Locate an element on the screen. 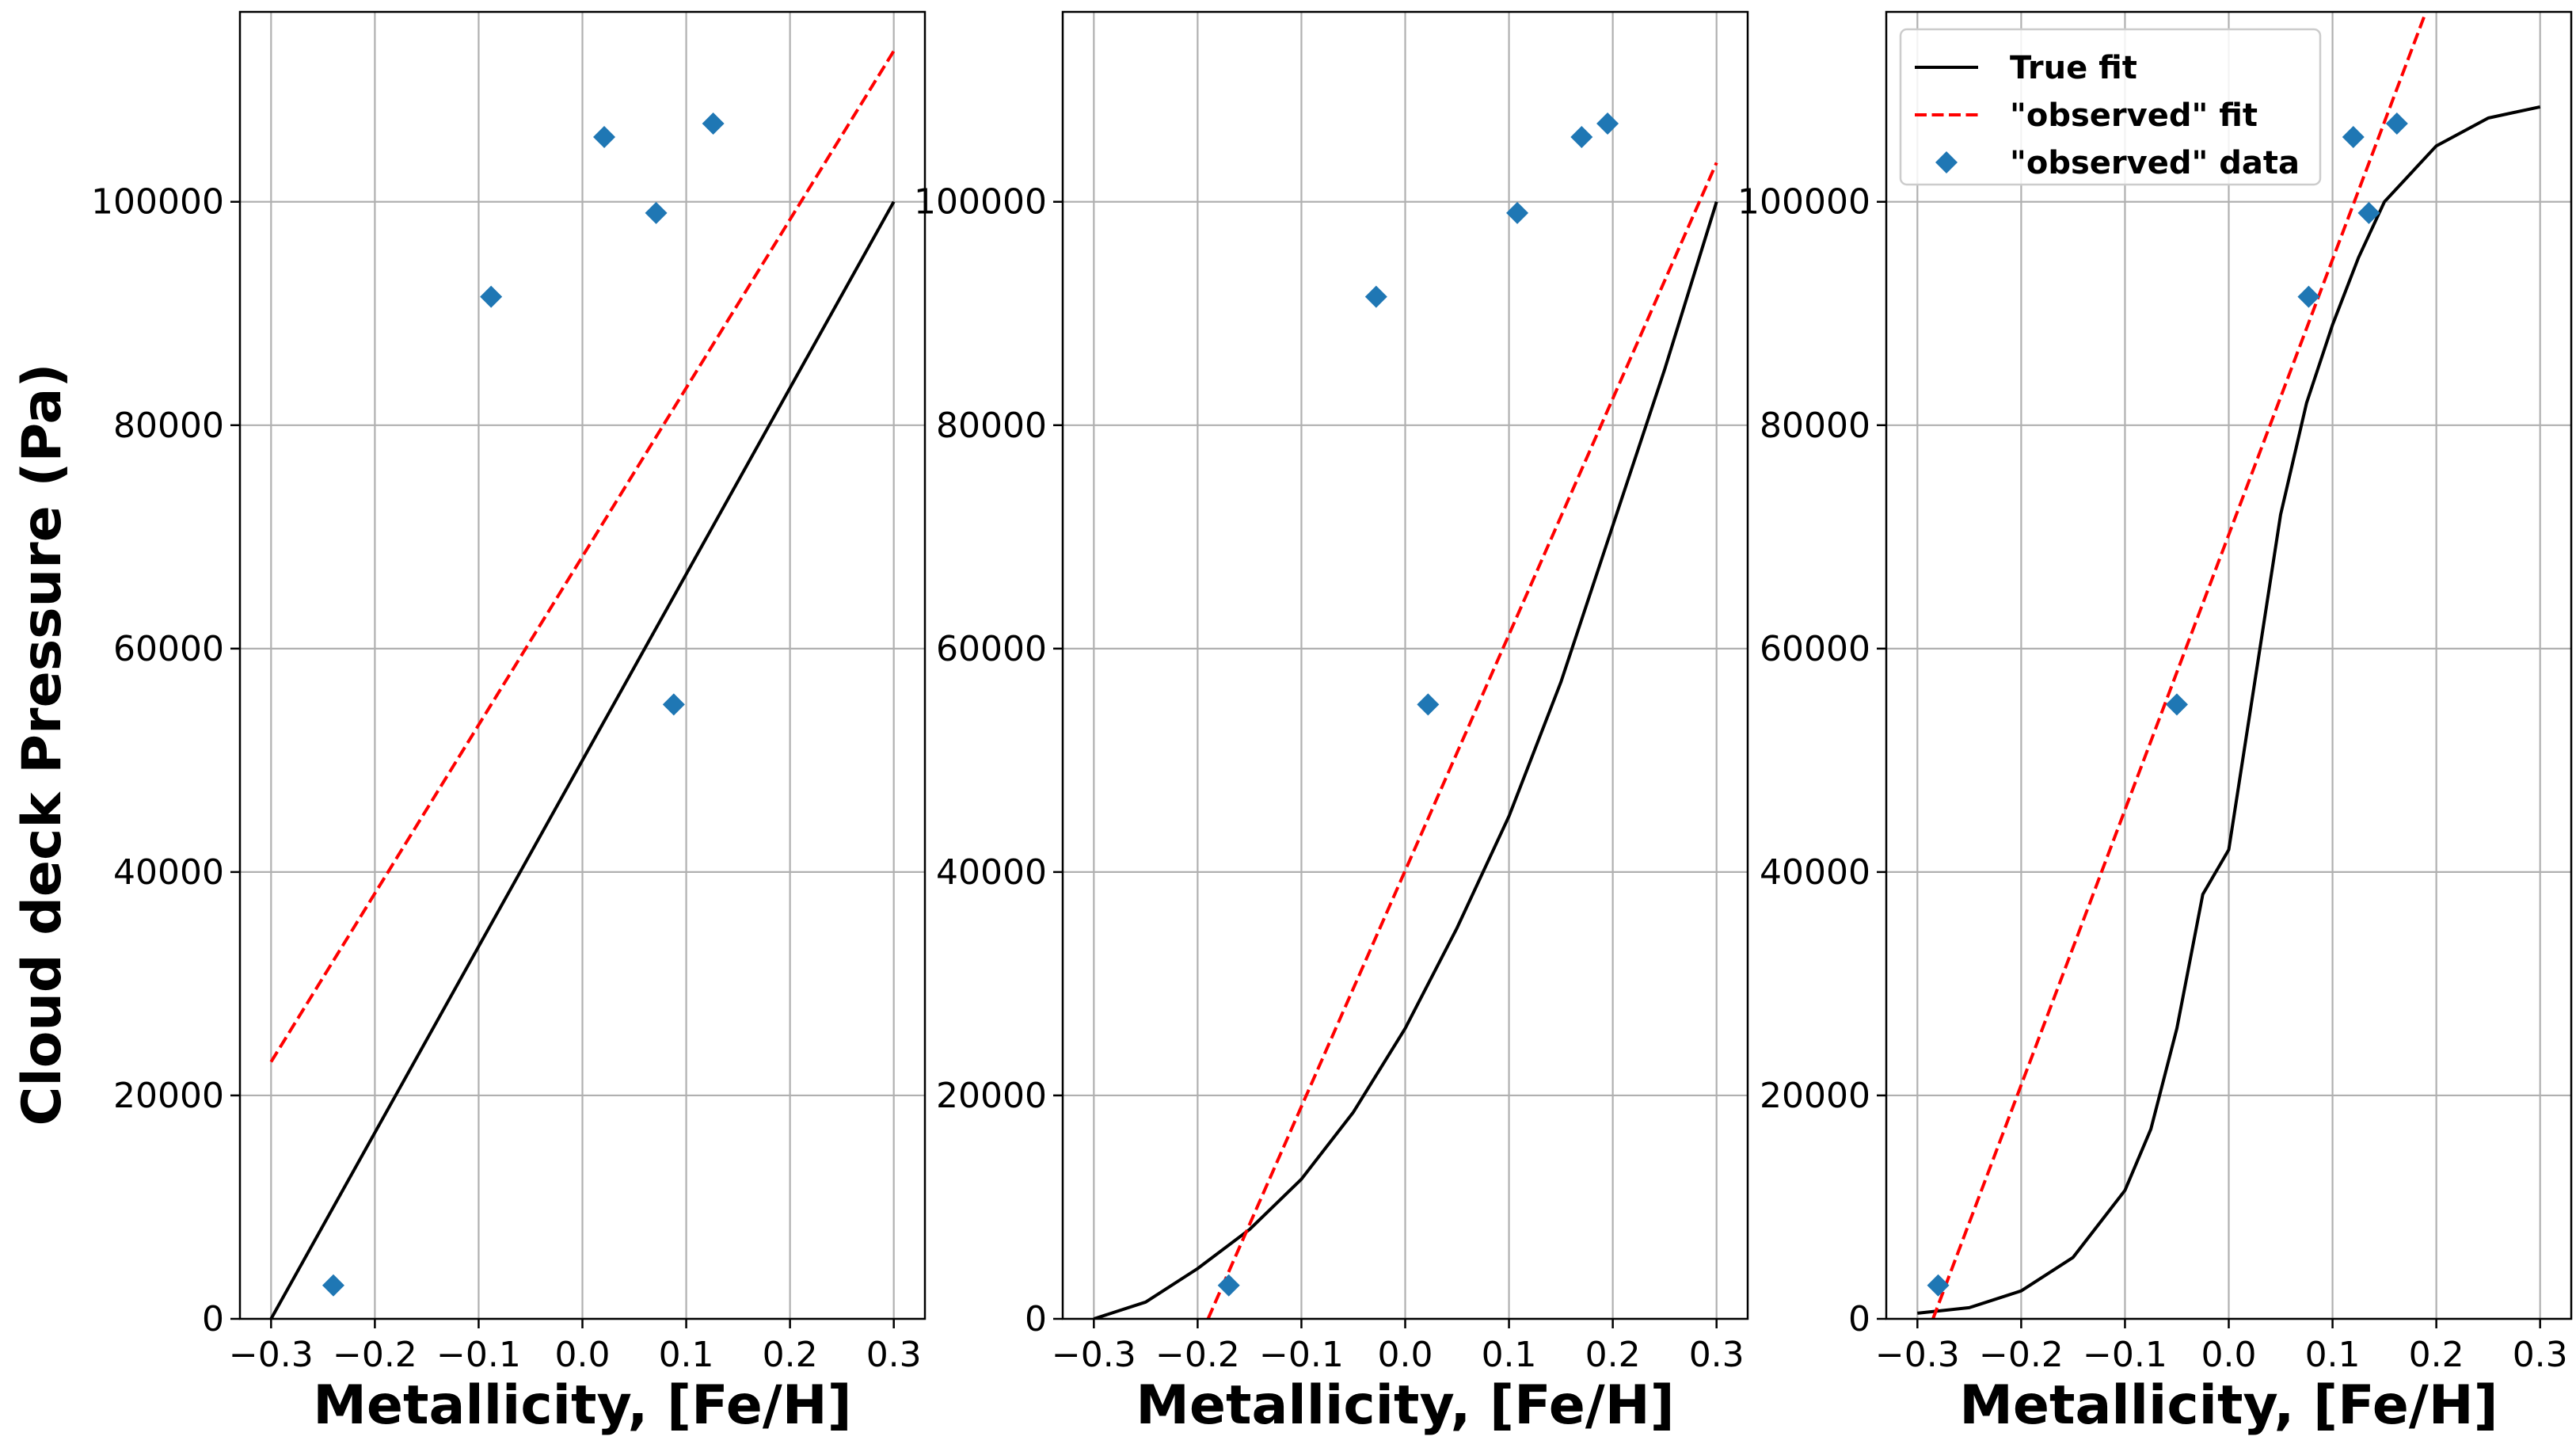 Image resolution: width=2576 pixels, height=1444 pixels. legend: True fit "observed" fit "observed" data is located at coordinates (2110, 107).